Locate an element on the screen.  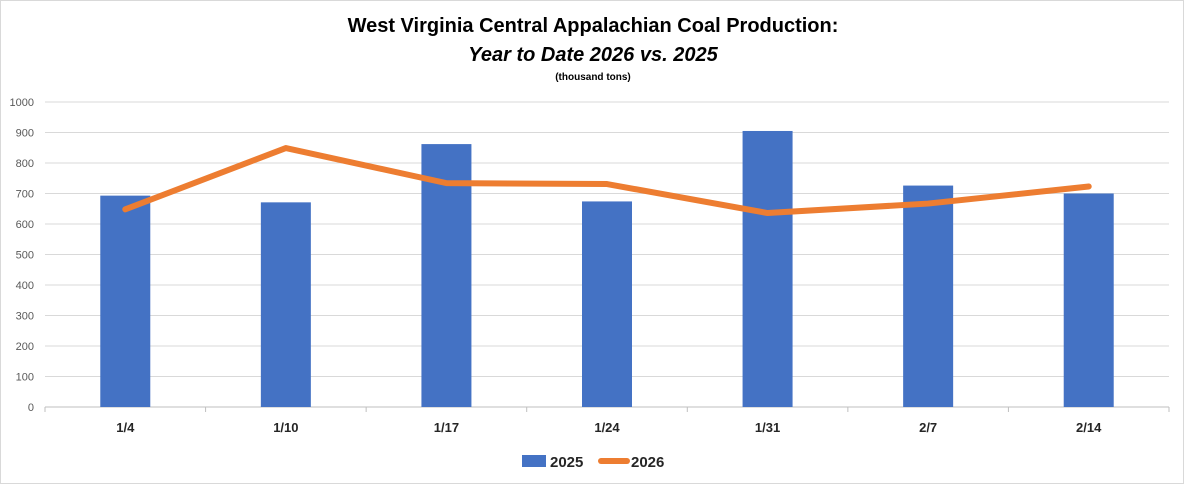
legend-label-2026: 2026 is located at coordinates (647, 462).